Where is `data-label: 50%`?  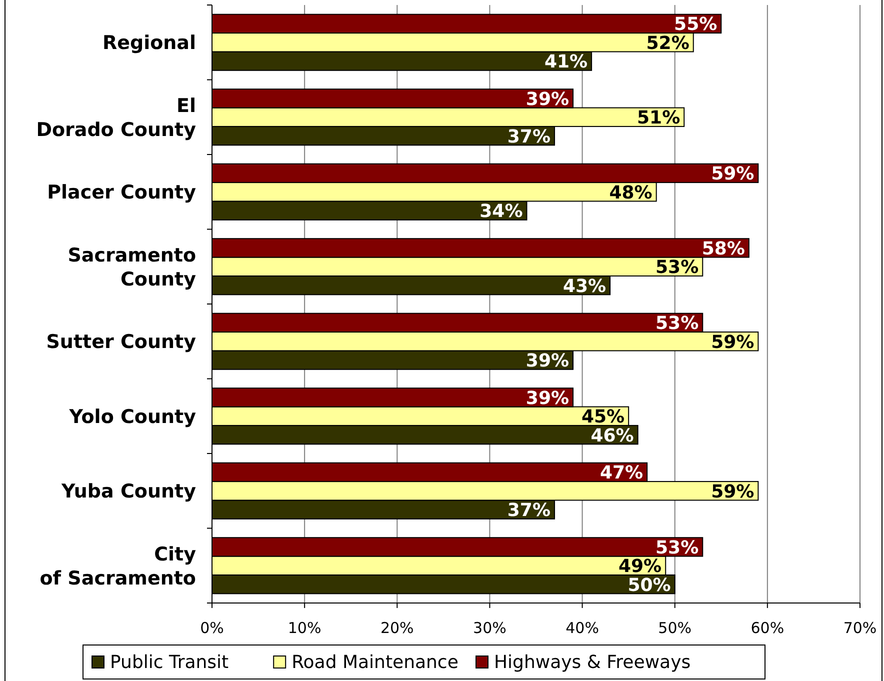 data-label: 50% is located at coordinates (649, 585).